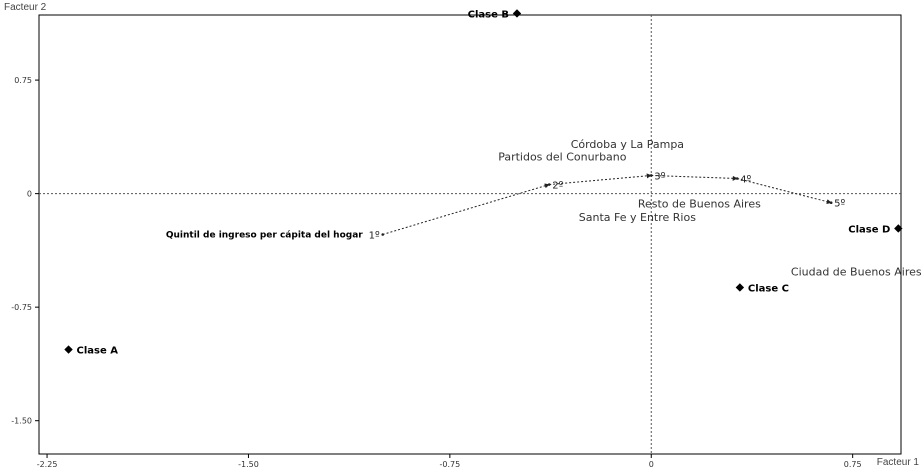  What do you see at coordinates (897, 462) in the screenshot?
I see `x-axis-title: Facteur 1` at bounding box center [897, 462].